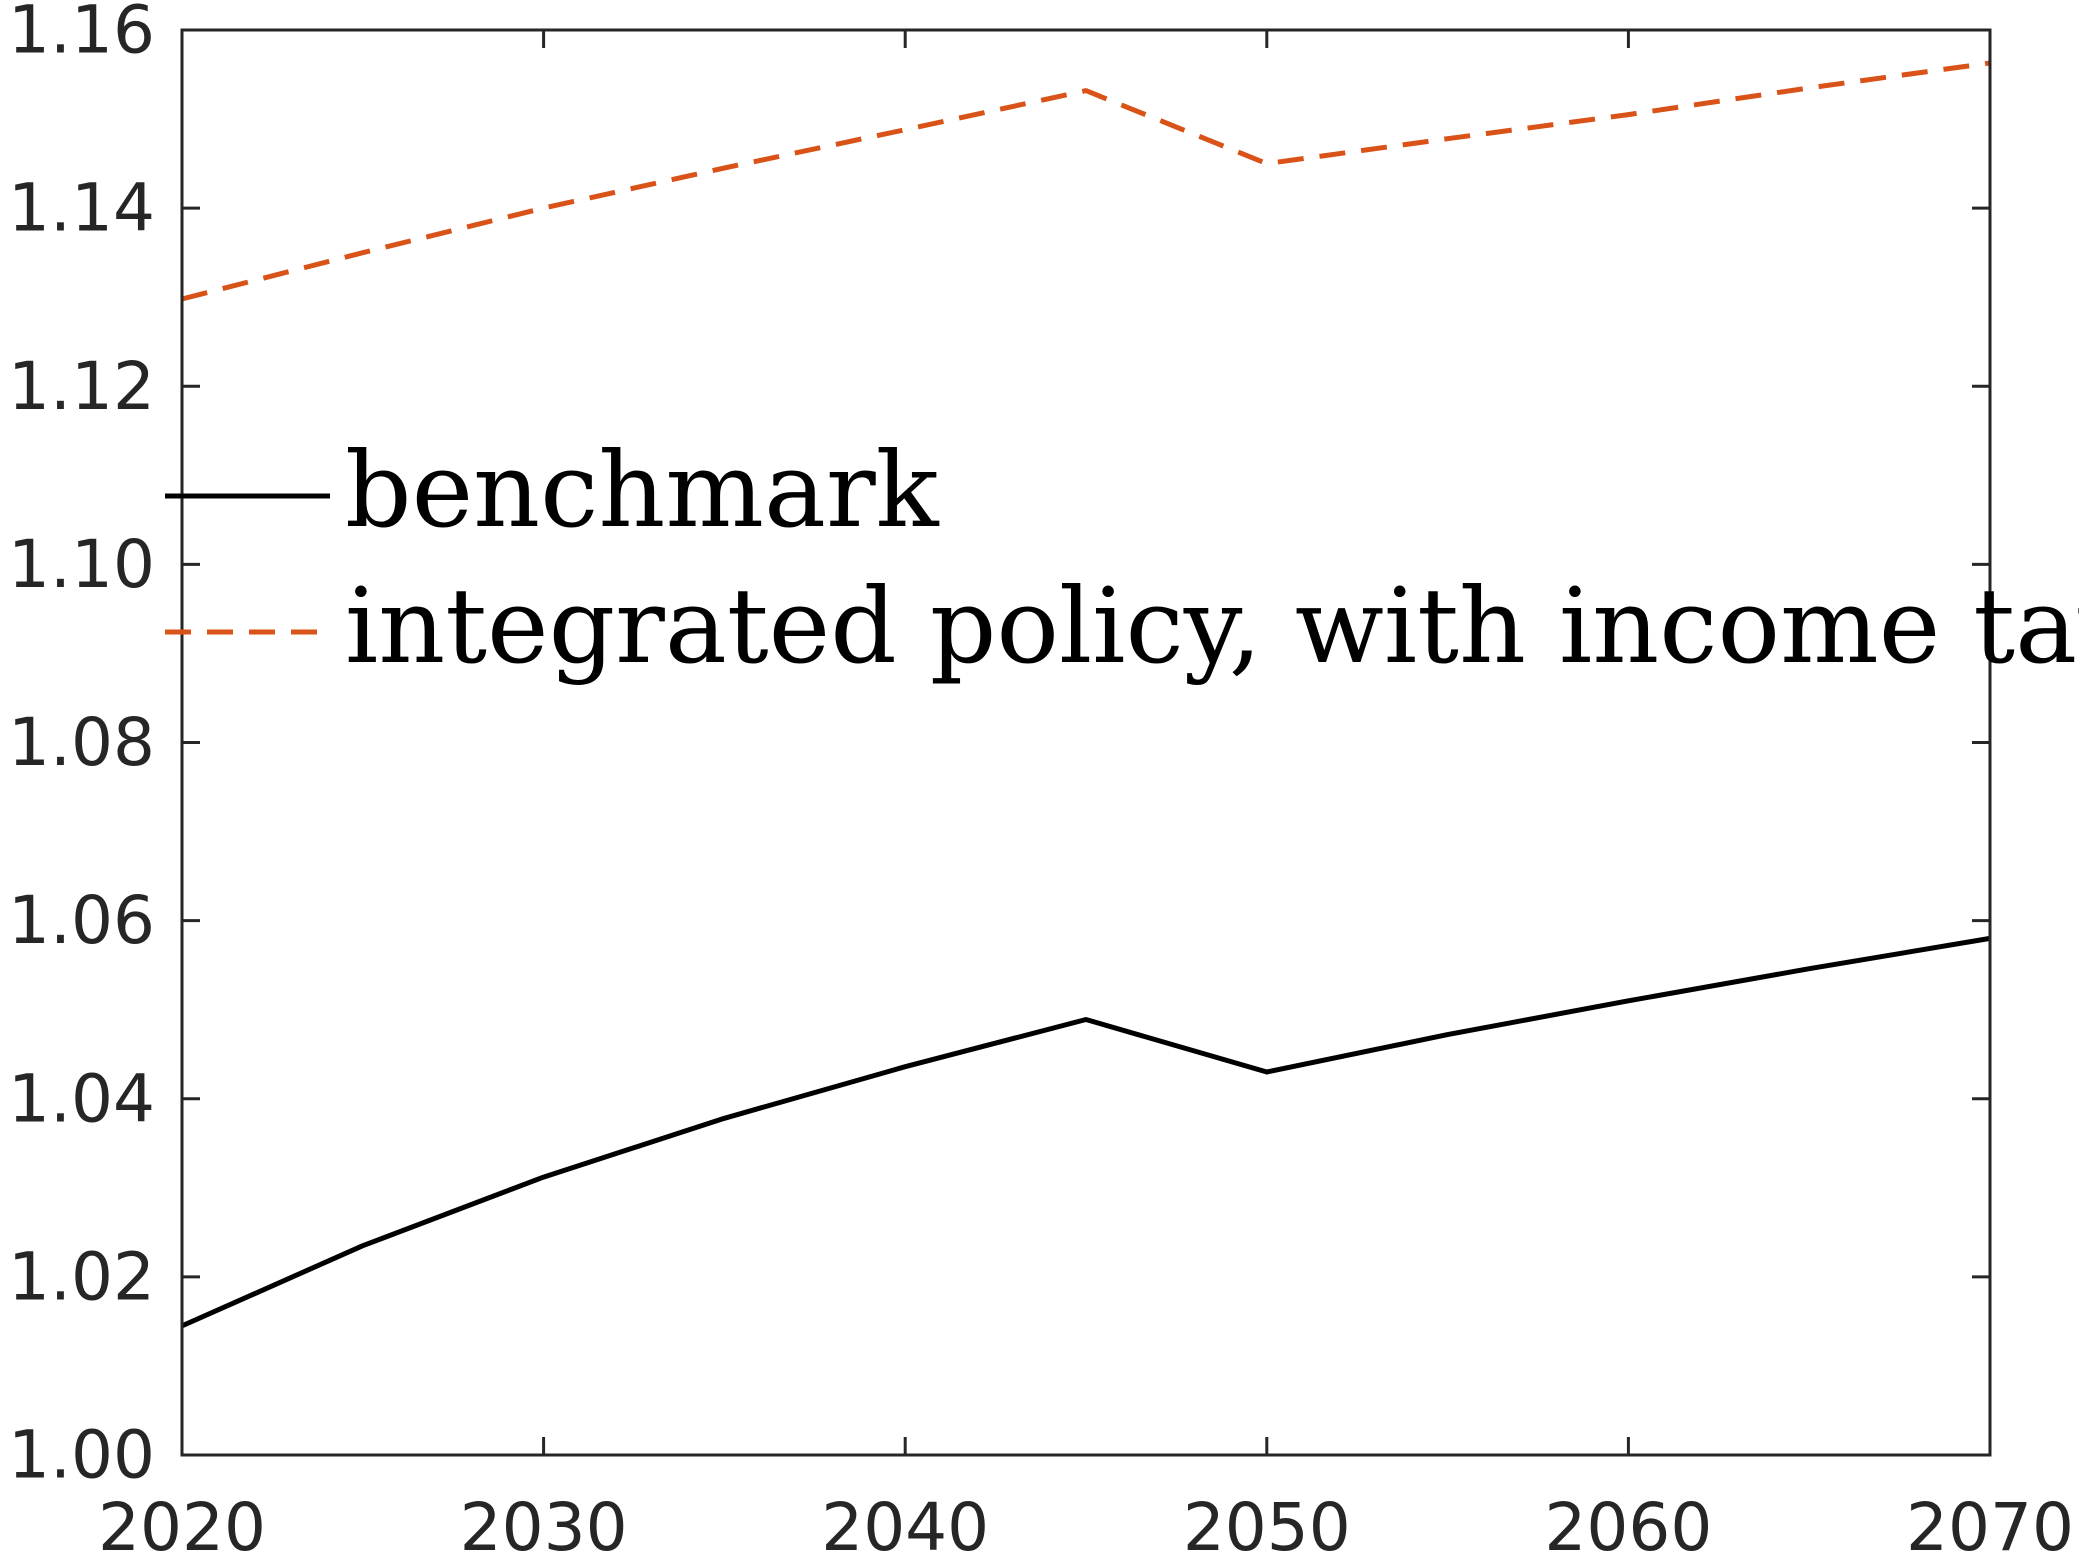  What do you see at coordinates (1990, 1521) in the screenshot?
I see `x-tick-label: 2070` at bounding box center [1990, 1521].